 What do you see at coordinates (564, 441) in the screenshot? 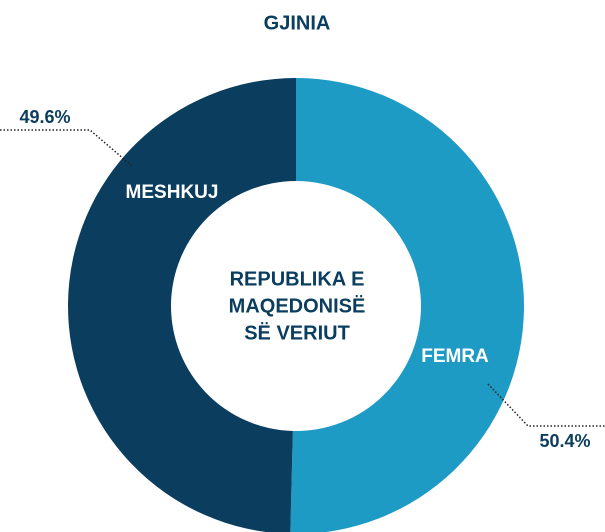
I see `value-label: 50.4%` at bounding box center [564, 441].